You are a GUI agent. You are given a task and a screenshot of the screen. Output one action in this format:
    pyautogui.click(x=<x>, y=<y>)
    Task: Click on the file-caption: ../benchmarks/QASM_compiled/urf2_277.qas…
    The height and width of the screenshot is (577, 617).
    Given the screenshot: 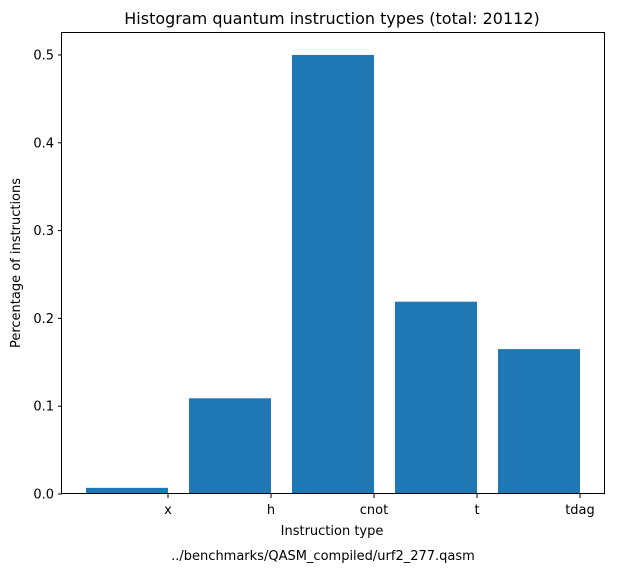 What is the action you would take?
    pyautogui.click(x=323, y=556)
    